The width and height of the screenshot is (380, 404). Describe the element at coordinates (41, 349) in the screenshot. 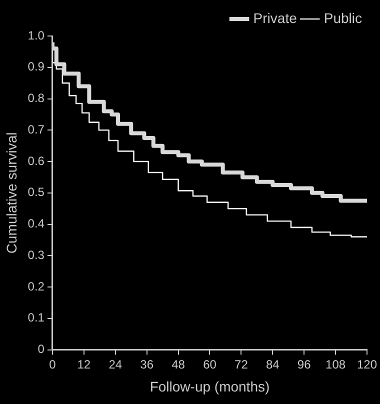

I see `y-tick-label: 0` at that location.